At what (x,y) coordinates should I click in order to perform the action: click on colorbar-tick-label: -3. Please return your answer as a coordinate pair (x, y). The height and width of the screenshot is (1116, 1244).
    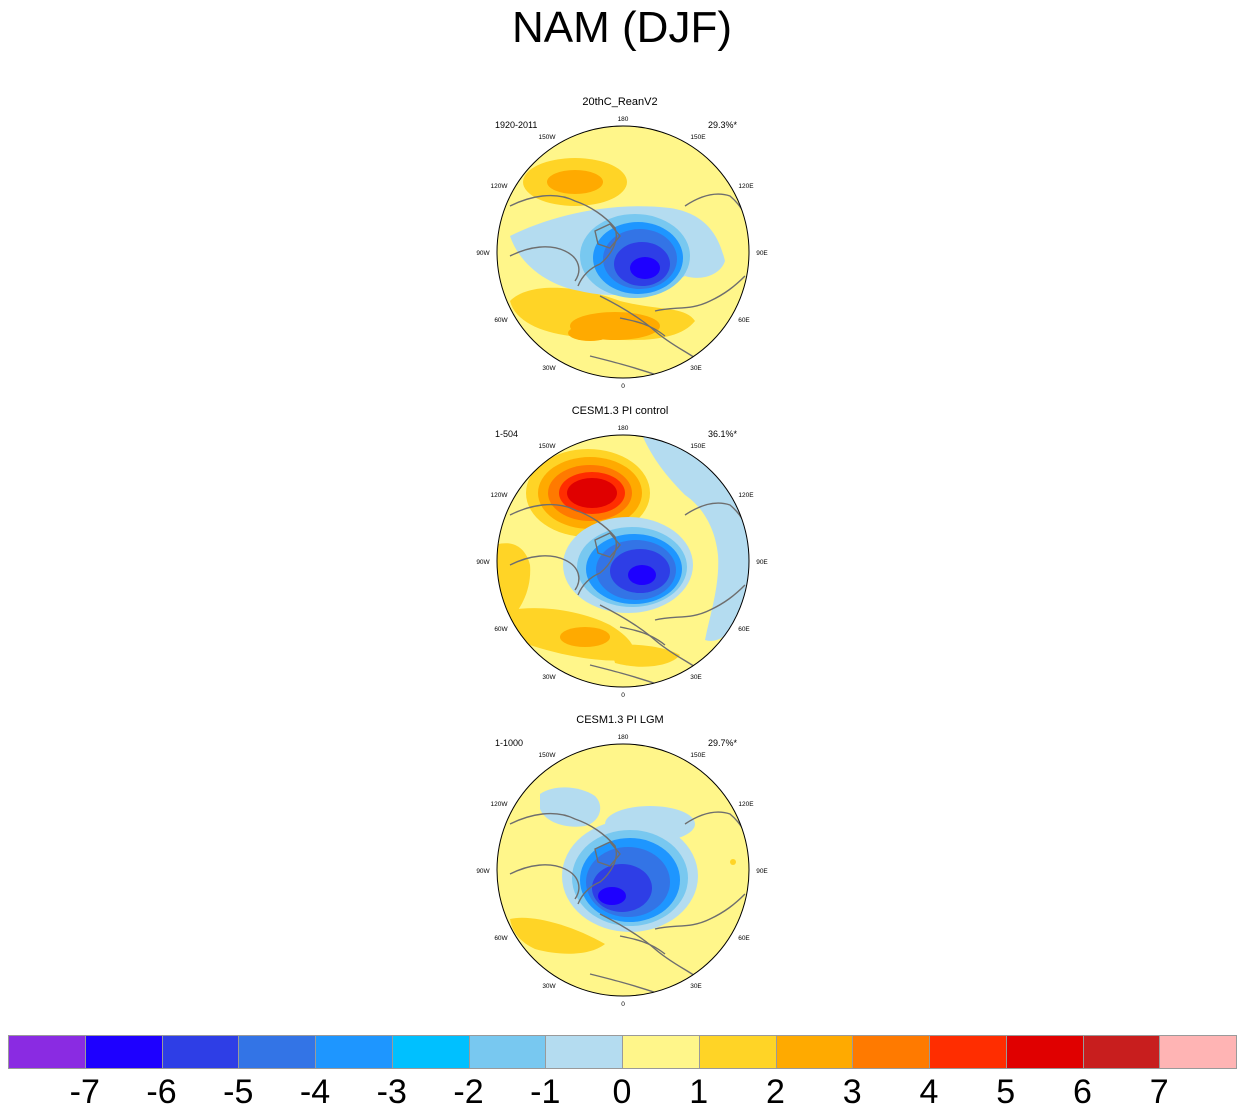
    Looking at the image, I should click on (391, 1092).